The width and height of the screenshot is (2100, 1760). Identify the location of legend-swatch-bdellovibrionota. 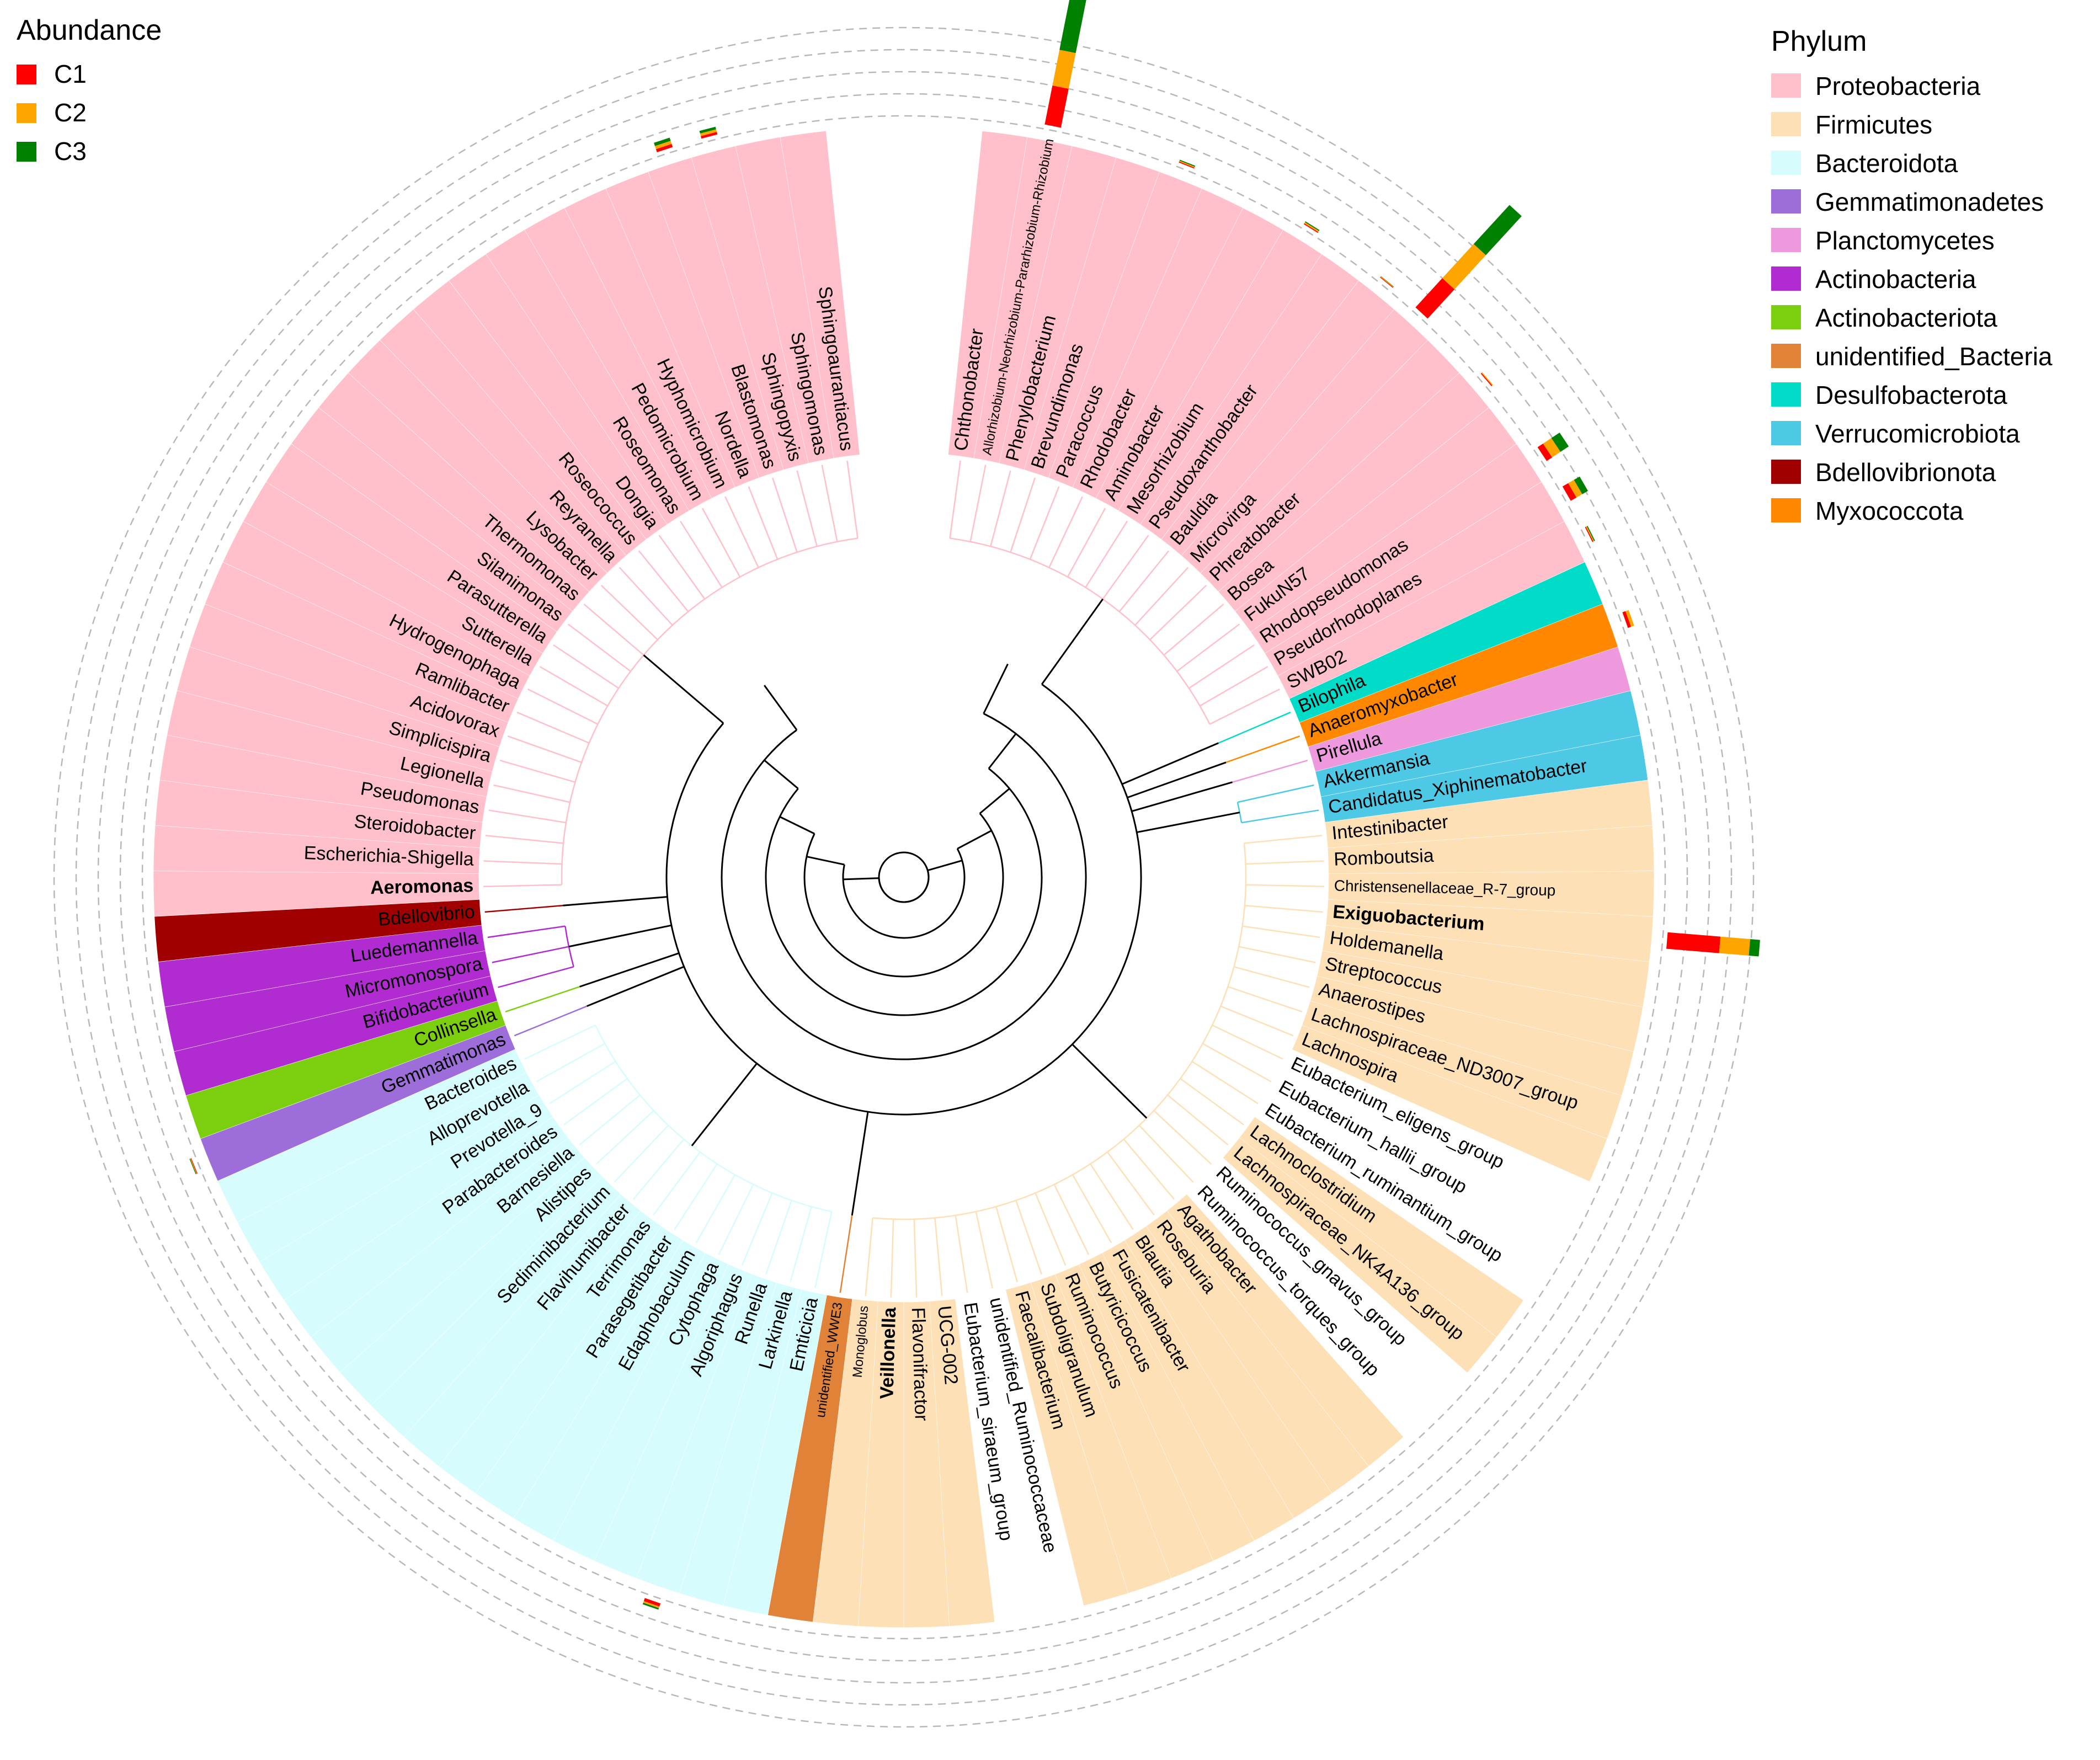
(1786, 472).